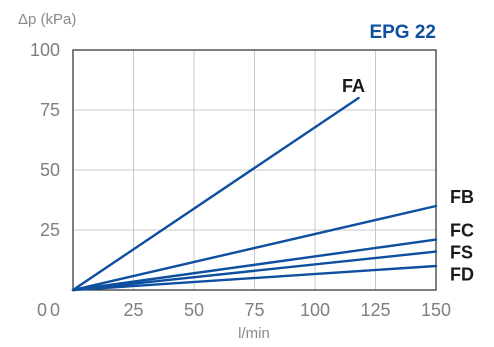 Image resolution: width=494 pixels, height=347 pixels. What do you see at coordinates (254, 333) in the screenshot?
I see `x-axis-label: l/min` at bounding box center [254, 333].